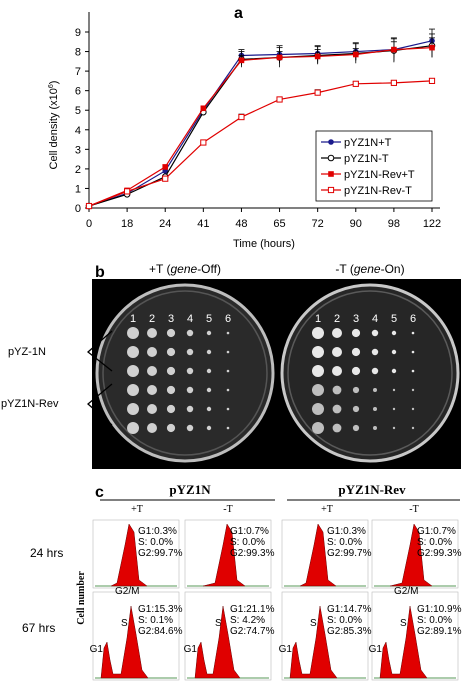 The height and width of the screenshot is (691, 473). Describe the element at coordinates (136, 633) in the screenshot. I see `histogram-panel: G1 S G2/M G1:15.3%S: 0.1%G2:84.6%` at that location.